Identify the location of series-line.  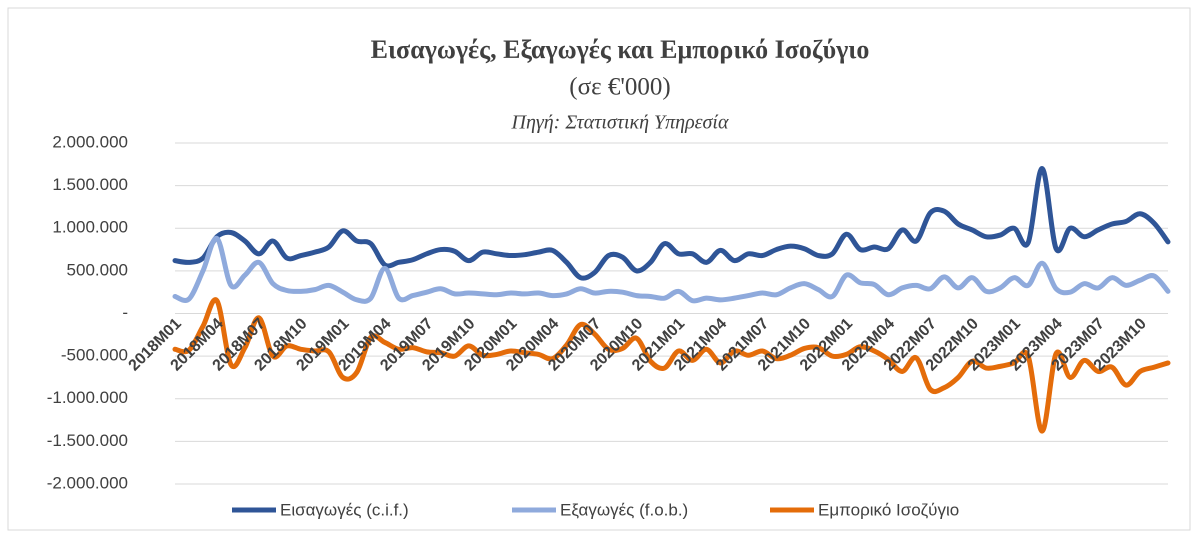
(671, 269).